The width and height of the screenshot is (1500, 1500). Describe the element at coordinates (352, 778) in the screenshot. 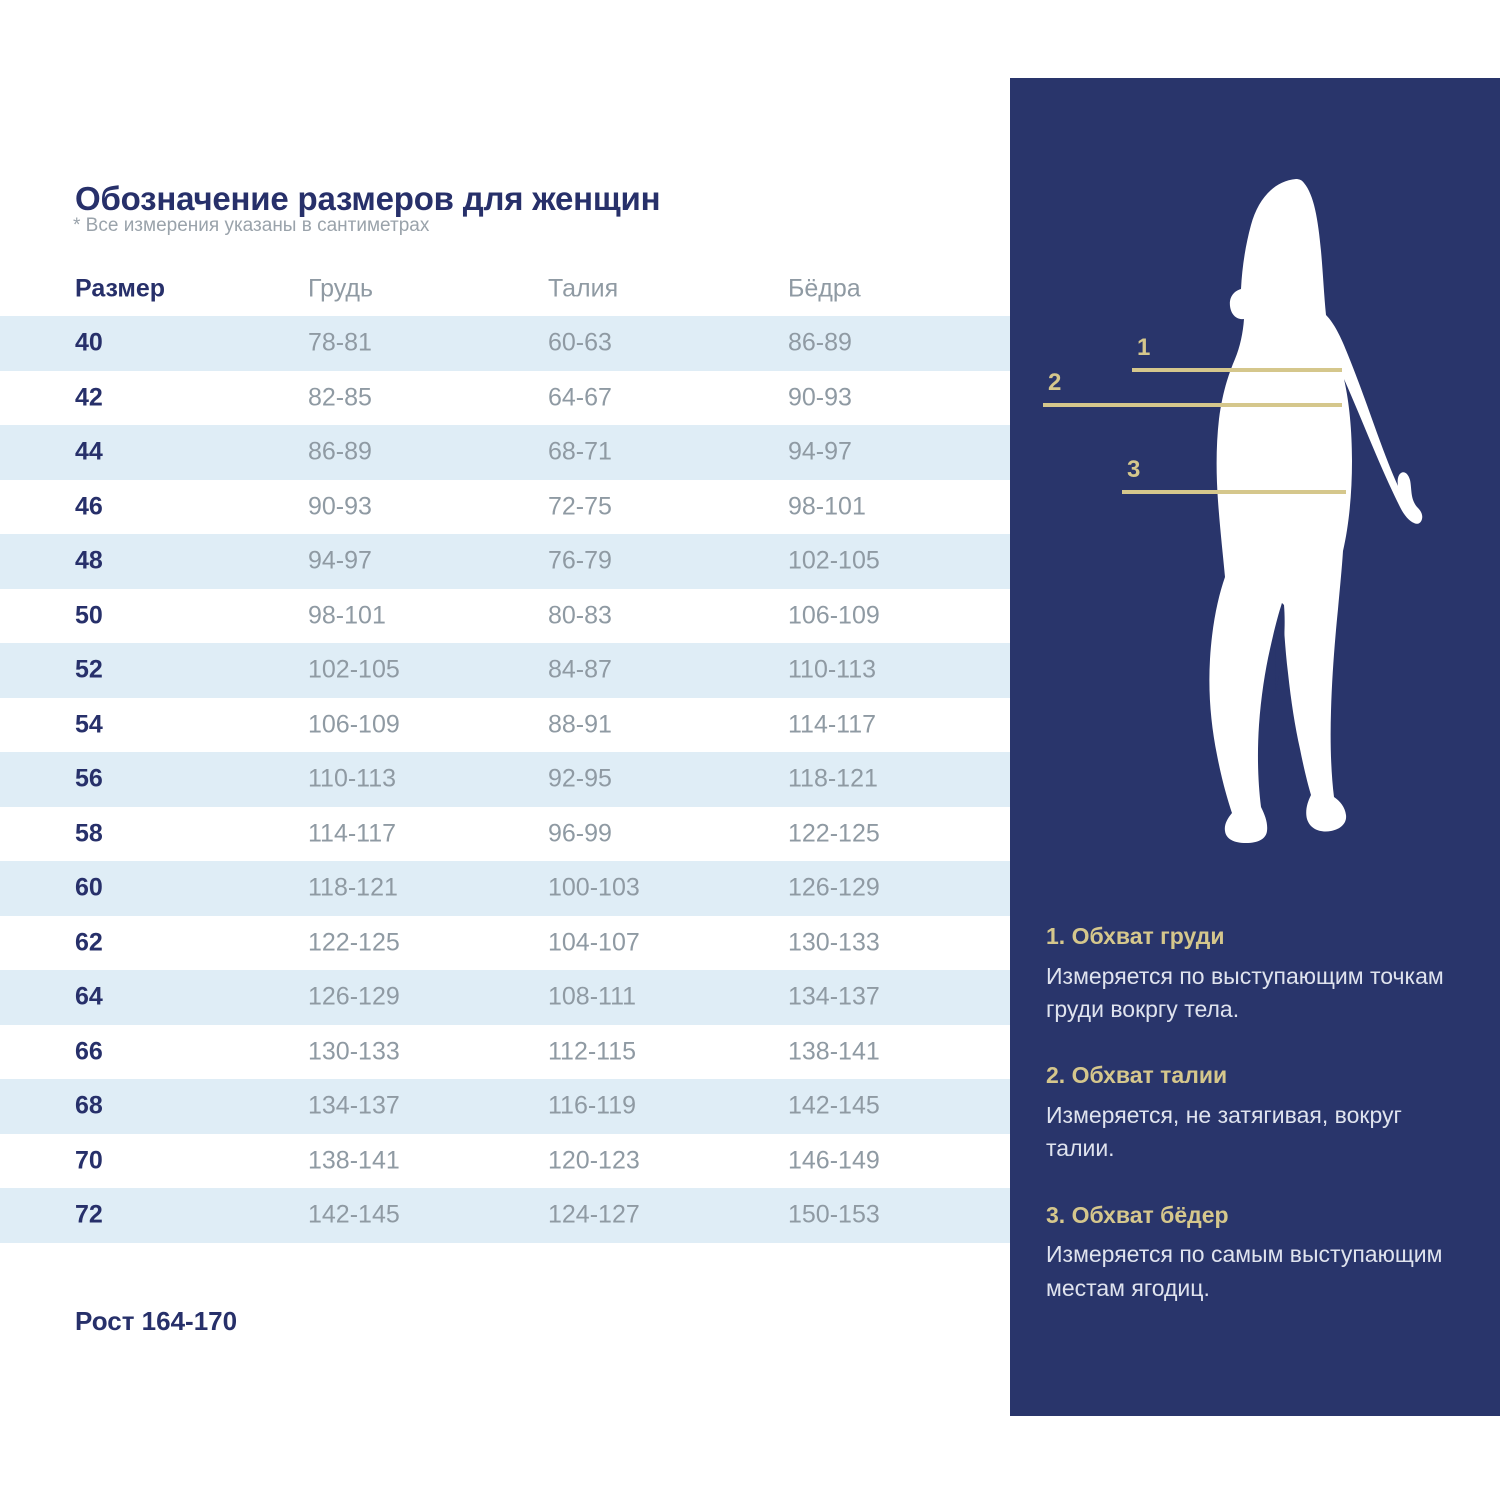

I see `cell-chest: 110-113` at that location.